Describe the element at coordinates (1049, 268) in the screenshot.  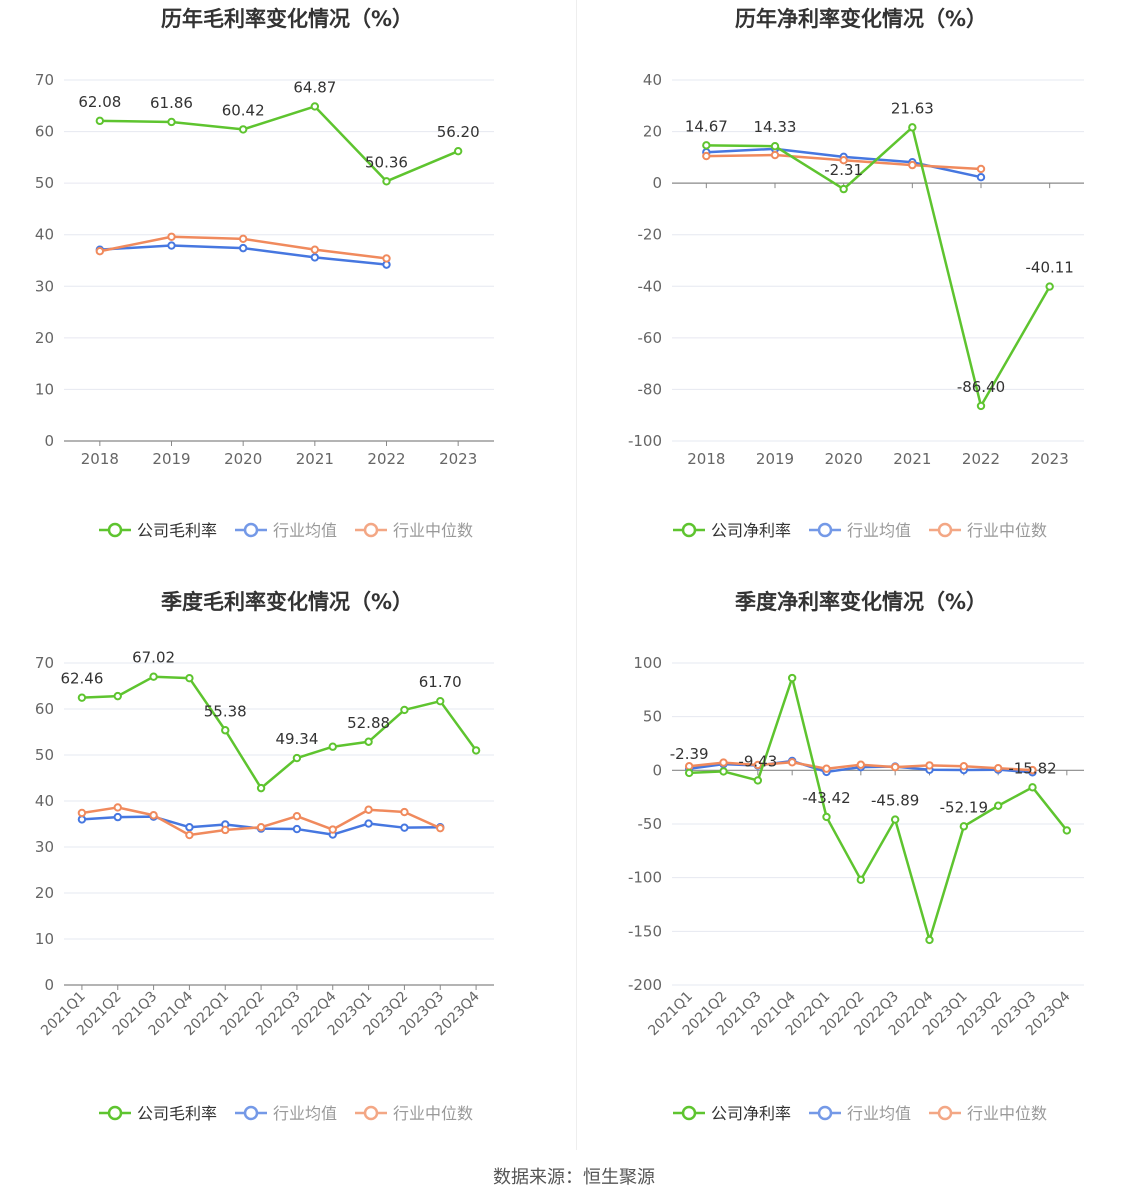
I see `data-label: -40.11` at that location.